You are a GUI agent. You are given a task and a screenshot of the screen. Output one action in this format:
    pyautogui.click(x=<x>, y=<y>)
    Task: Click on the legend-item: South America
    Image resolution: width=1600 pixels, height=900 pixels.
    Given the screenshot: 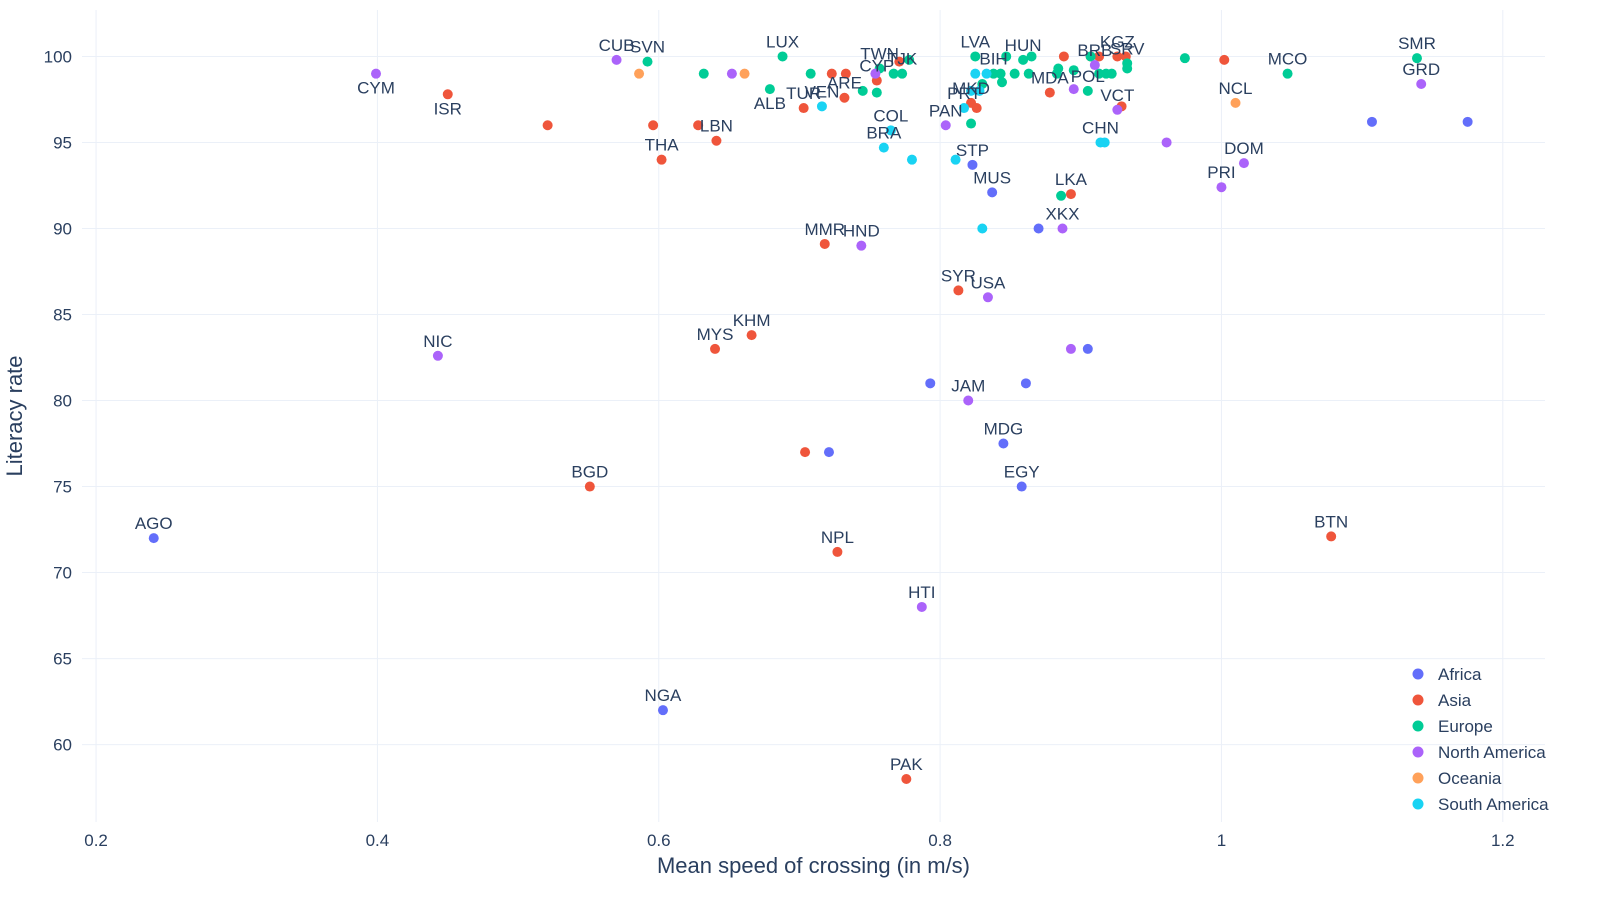 What is the action you would take?
    pyautogui.click(x=1481, y=804)
    